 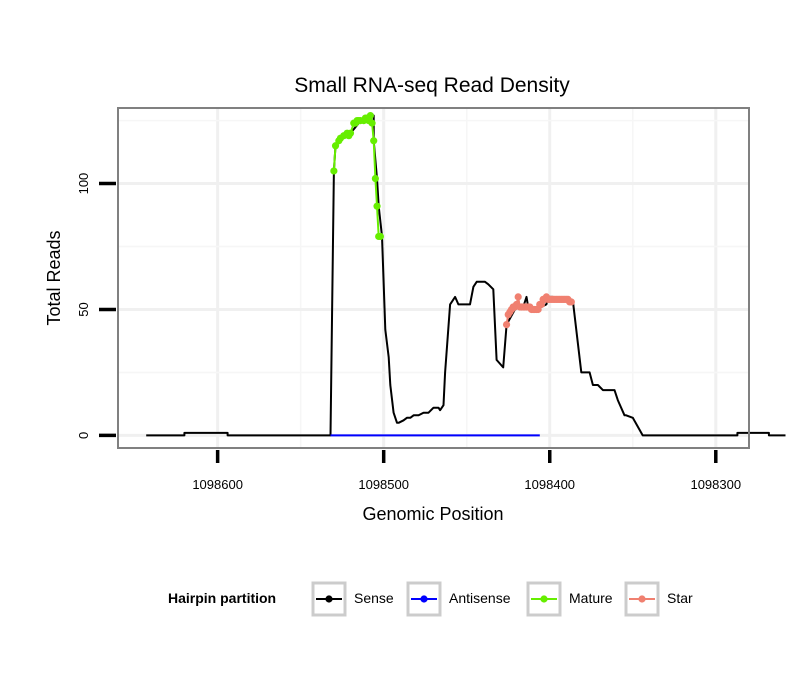 I want to click on legend-item-antisense: Antisense, so click(x=458, y=599).